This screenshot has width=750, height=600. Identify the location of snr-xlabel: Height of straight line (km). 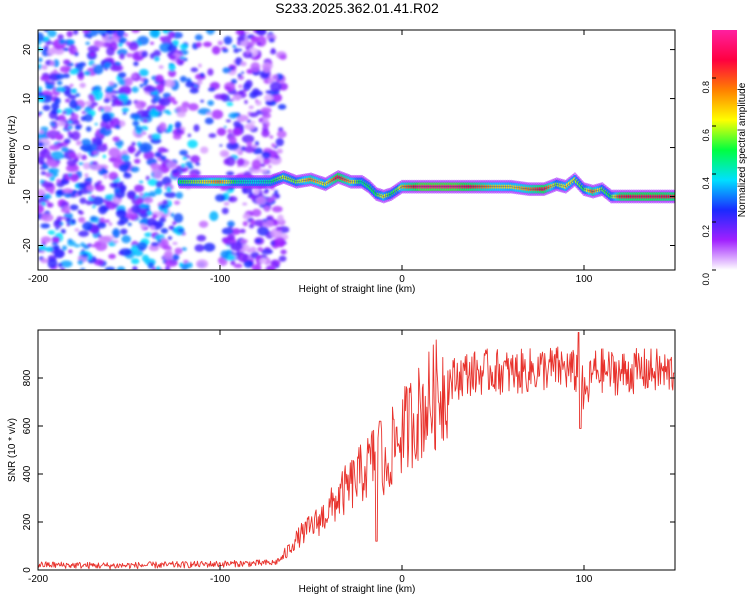
(357, 589).